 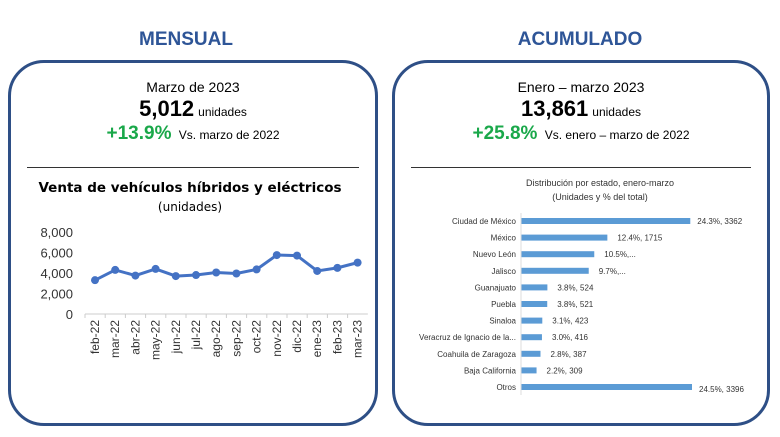 What do you see at coordinates (139, 133) in the screenshot?
I see `mensual-change-pct: +13.9%` at bounding box center [139, 133].